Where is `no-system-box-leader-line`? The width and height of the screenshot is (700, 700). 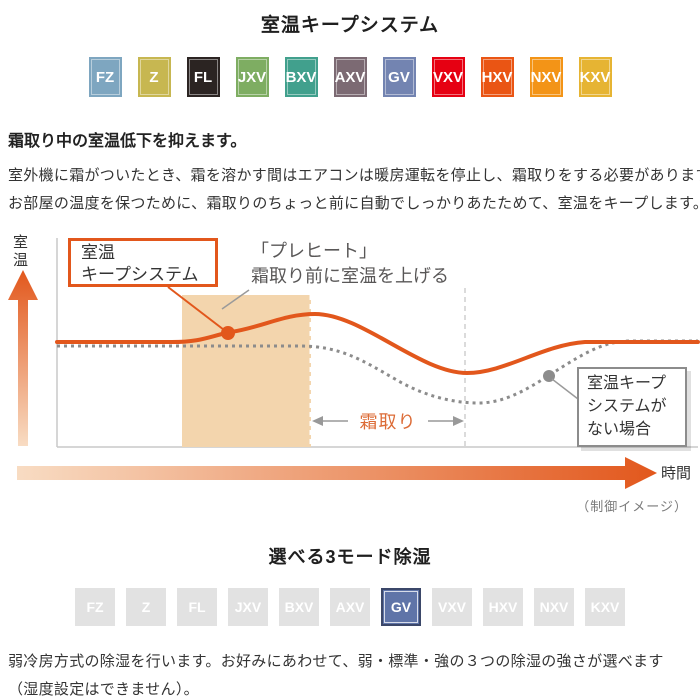 no-system-box-leader-line is located at coordinates (565, 389).